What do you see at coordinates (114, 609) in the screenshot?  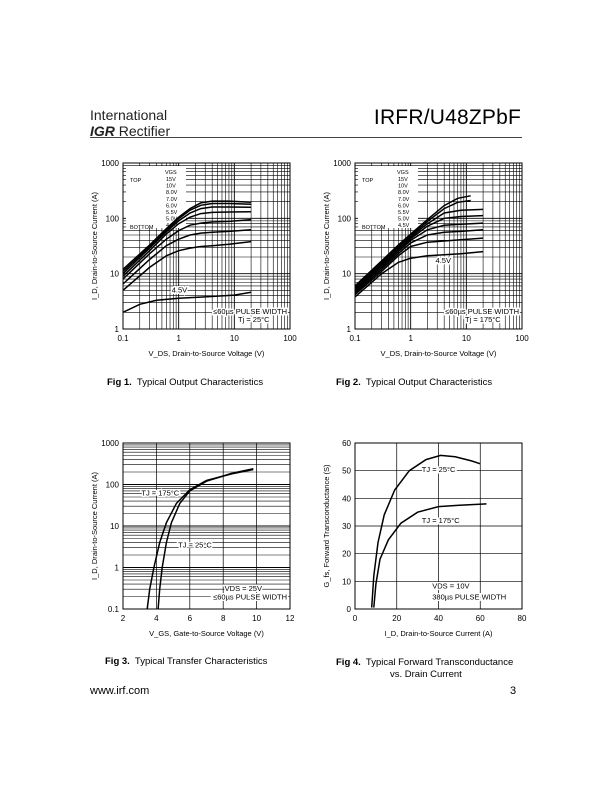 I see `y-tick-label: 0.1` at bounding box center [114, 609].